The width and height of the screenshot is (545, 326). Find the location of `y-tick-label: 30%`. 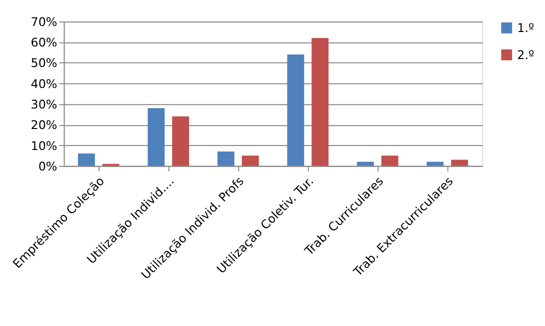

y-tick-label: 30% is located at coordinates (44, 104).